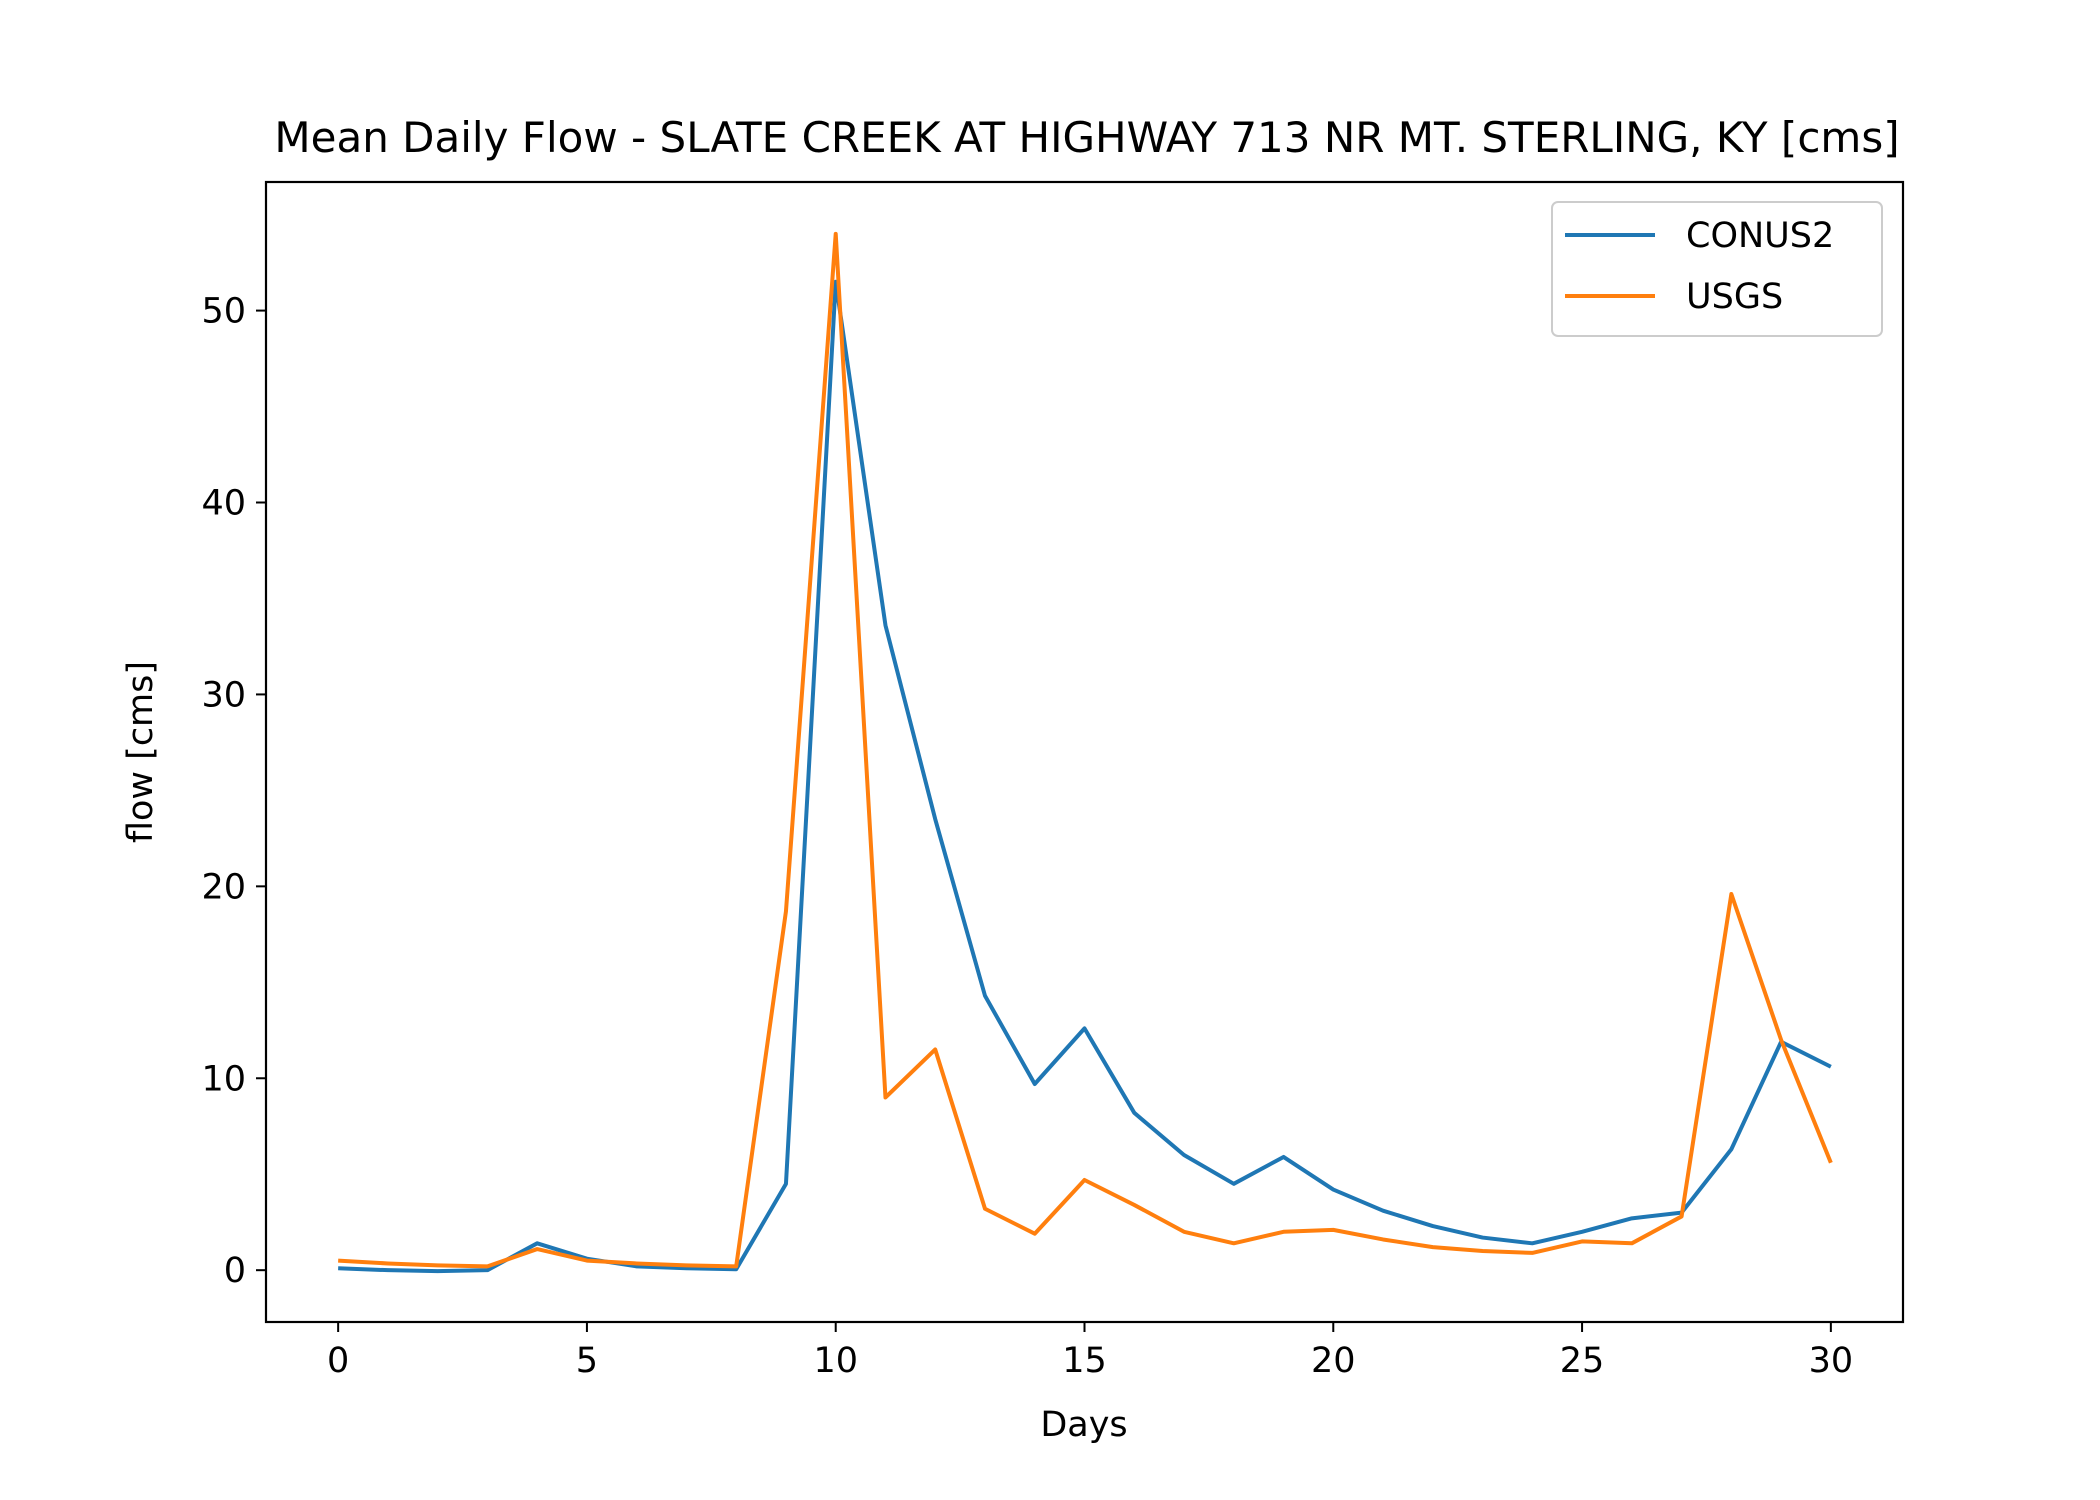 The height and width of the screenshot is (1500, 2100). What do you see at coordinates (1083, 1425) in the screenshot?
I see `x-axis-label: Days` at bounding box center [1083, 1425].